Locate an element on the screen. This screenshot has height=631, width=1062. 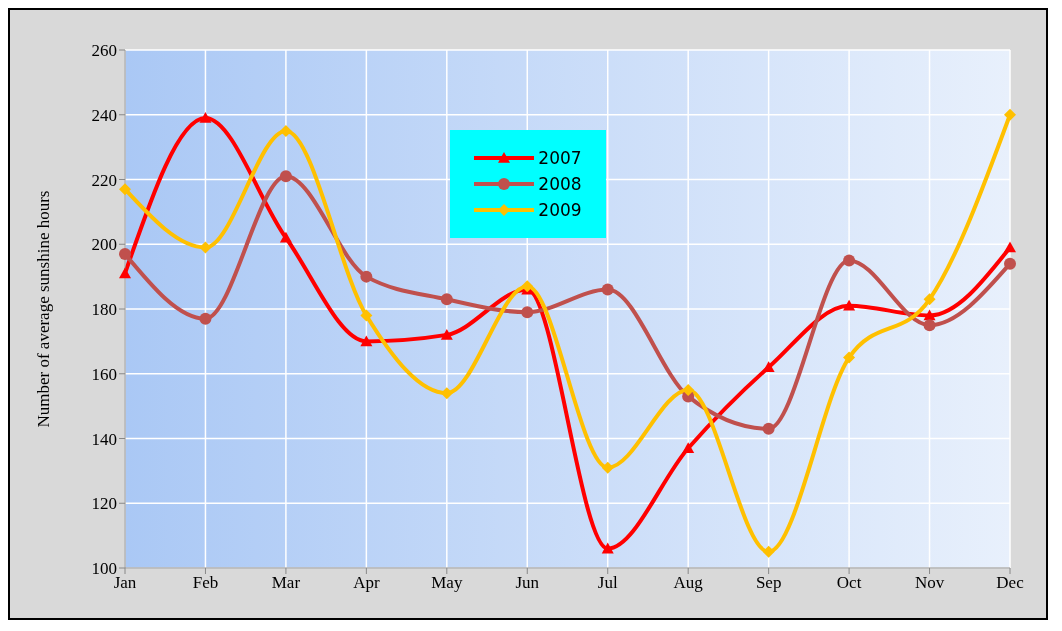
y-tick-label: 180 is located at coordinates (104, 310).